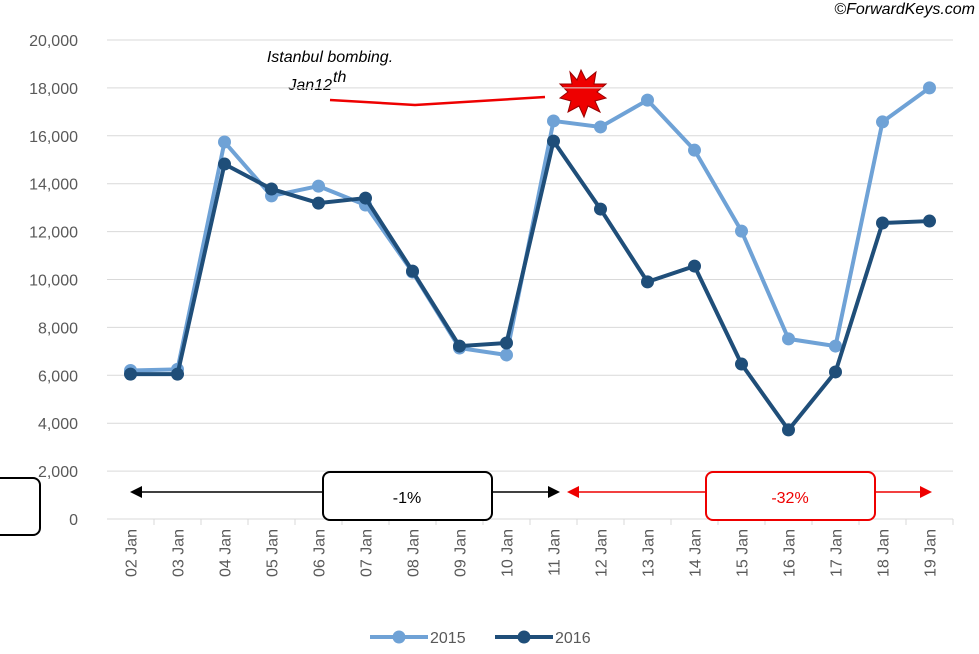  What do you see at coordinates (418, 638) in the screenshot?
I see `legend-item: 2015` at bounding box center [418, 638].